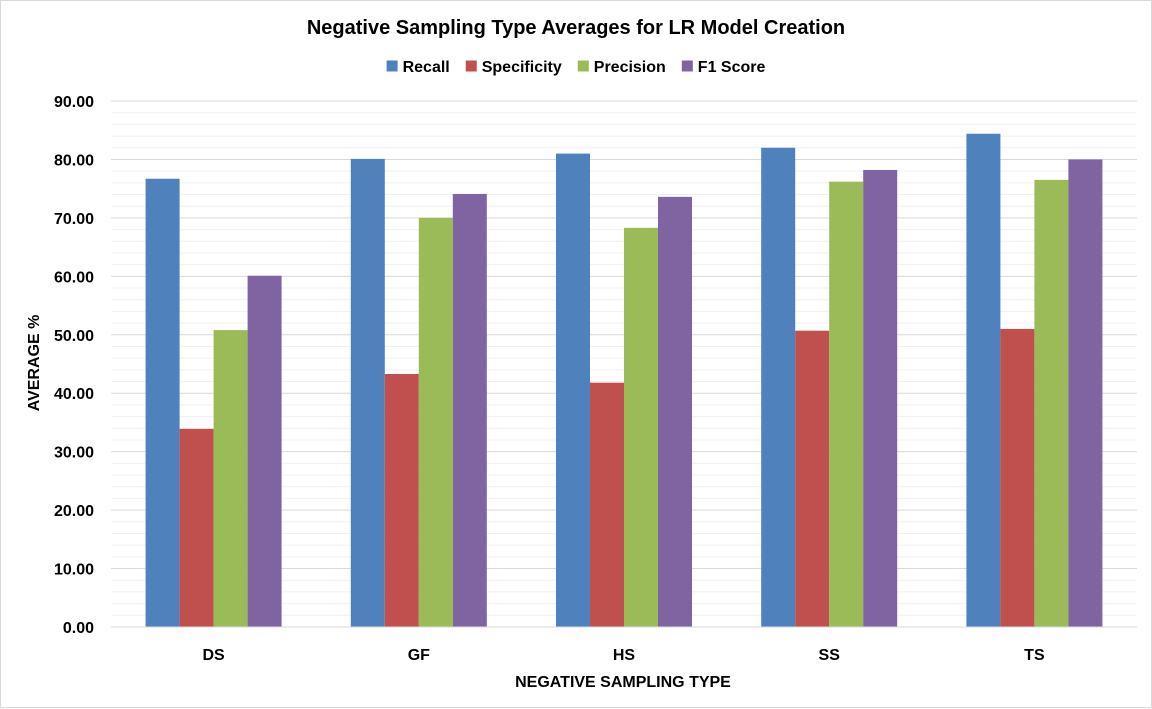  What do you see at coordinates (471, 66) in the screenshot?
I see `legend-swatch-specificity` at bounding box center [471, 66].